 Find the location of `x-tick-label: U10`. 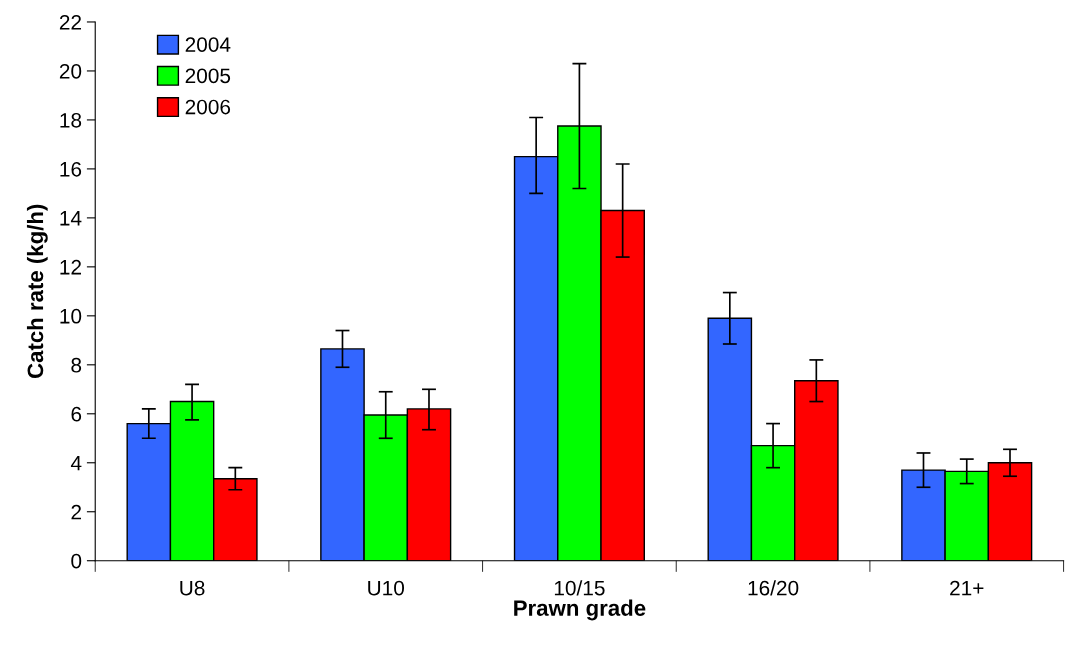

x-tick-label: U10 is located at coordinates (386, 588).